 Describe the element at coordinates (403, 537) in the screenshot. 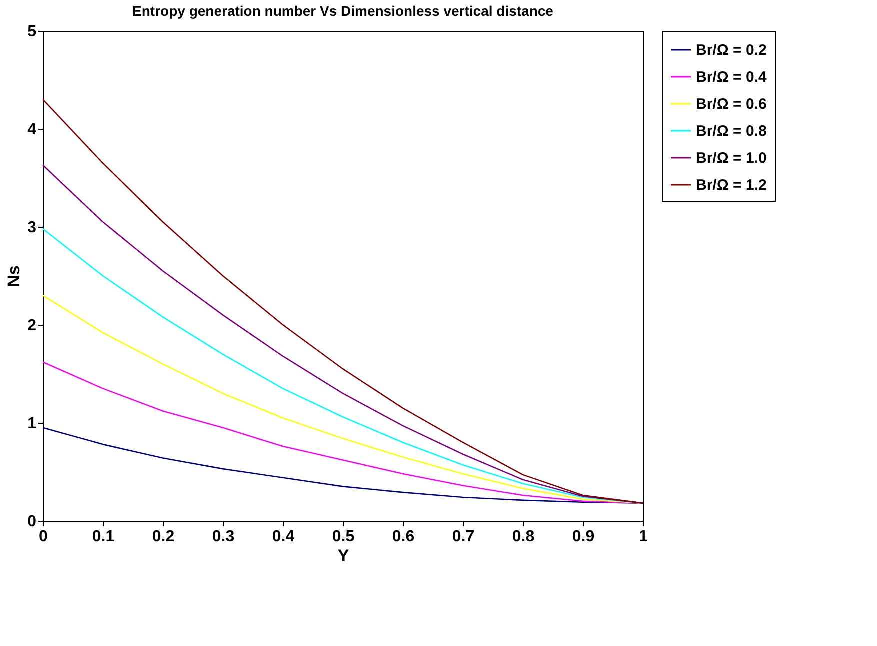

I see `x-tick-label: 0.6` at that location.